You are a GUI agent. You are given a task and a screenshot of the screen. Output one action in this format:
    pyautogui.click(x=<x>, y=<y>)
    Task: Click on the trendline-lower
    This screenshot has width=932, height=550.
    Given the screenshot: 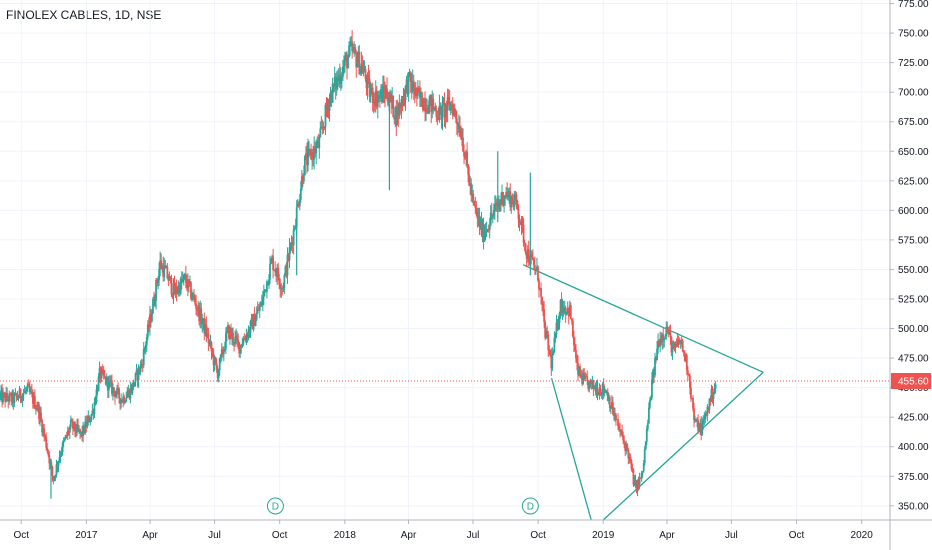 What is the action you would take?
    pyautogui.click(x=683, y=446)
    